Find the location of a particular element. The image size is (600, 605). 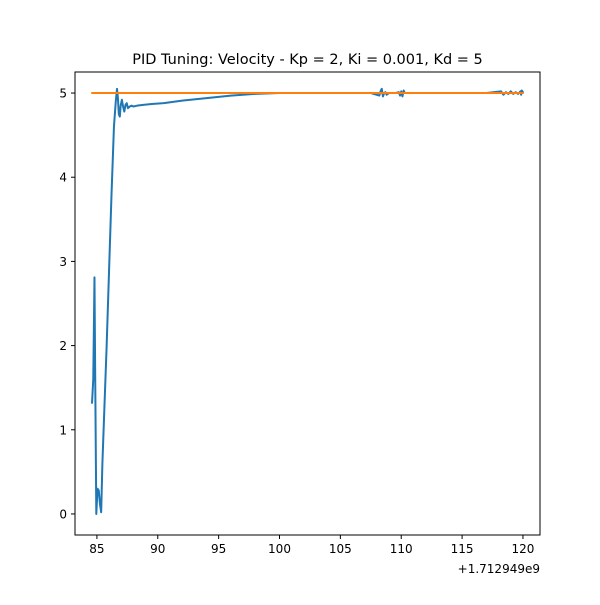

y-tick-label: 1 is located at coordinates (63, 430).